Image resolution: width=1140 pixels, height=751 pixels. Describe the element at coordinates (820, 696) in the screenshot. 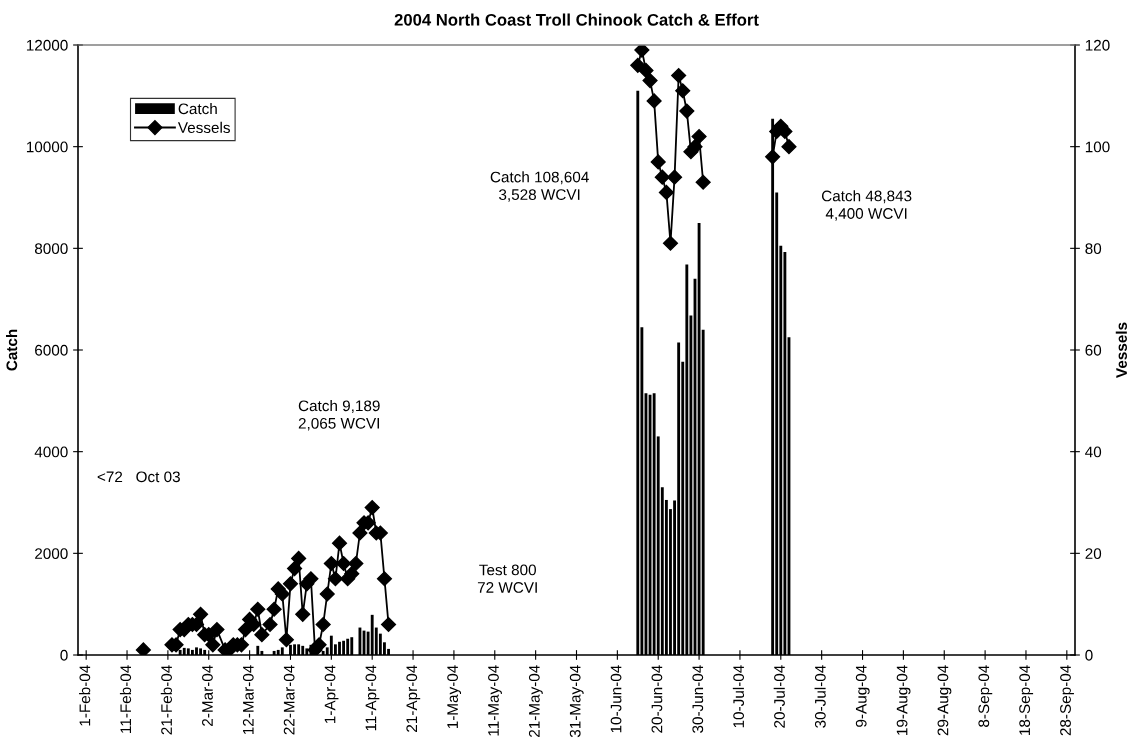

I see `x-tick-label: 30-Jul-04` at that location.